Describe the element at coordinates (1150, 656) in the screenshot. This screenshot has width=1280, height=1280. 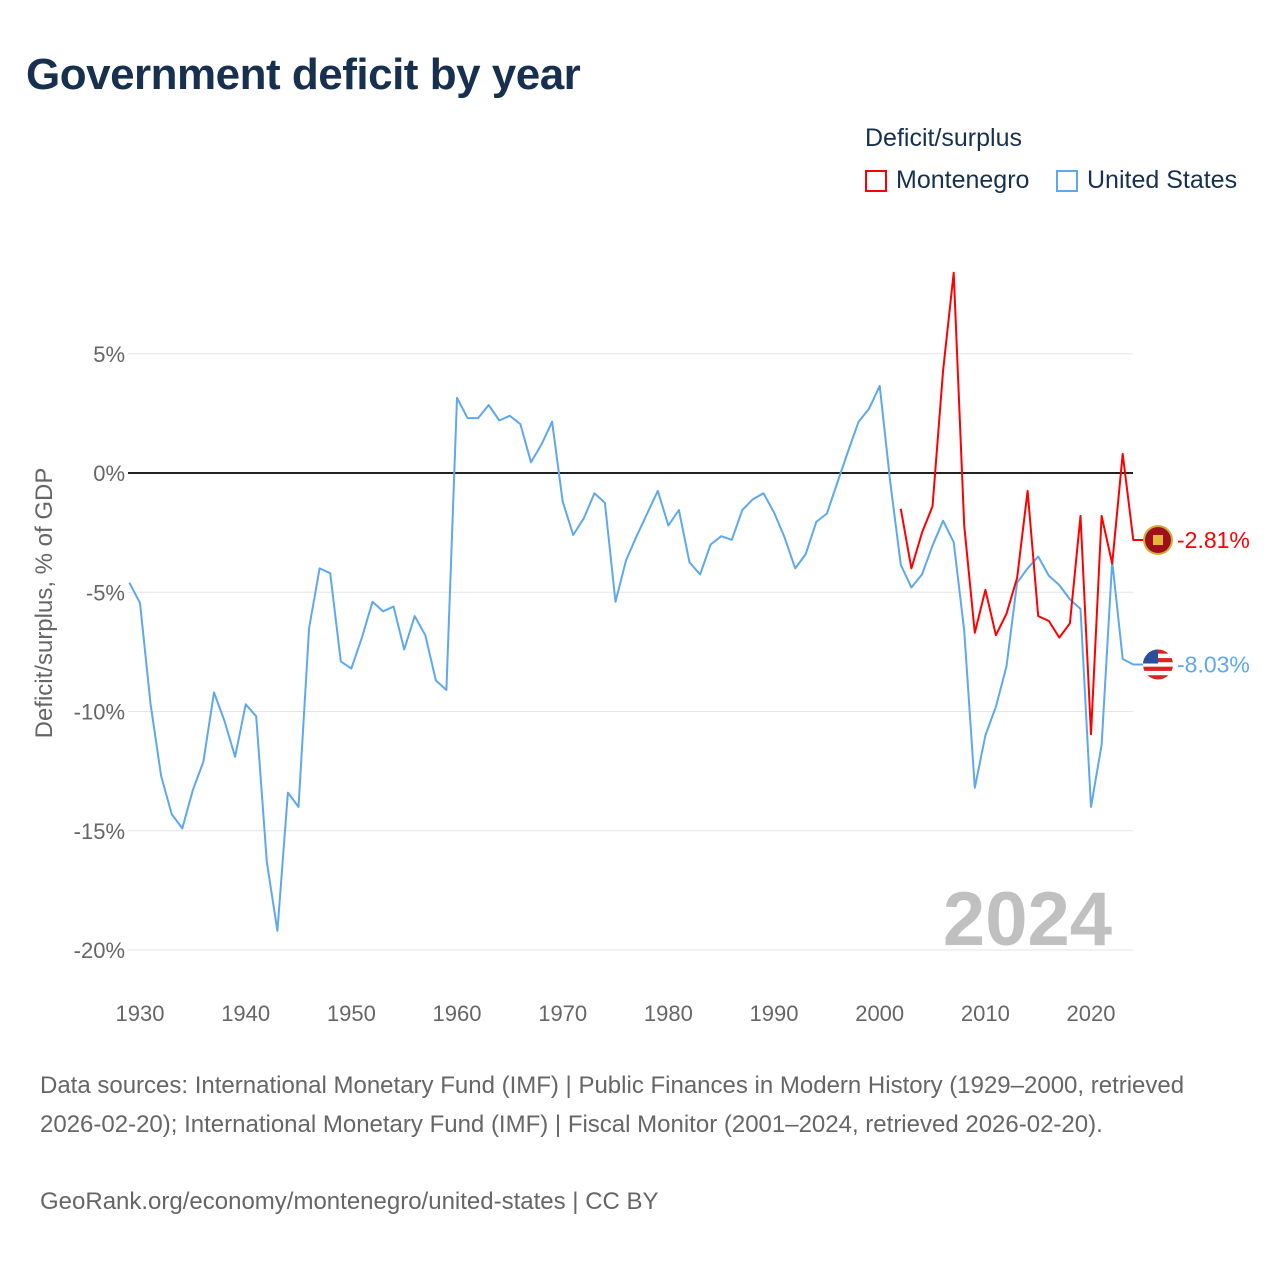
I see `flag-canton` at that location.